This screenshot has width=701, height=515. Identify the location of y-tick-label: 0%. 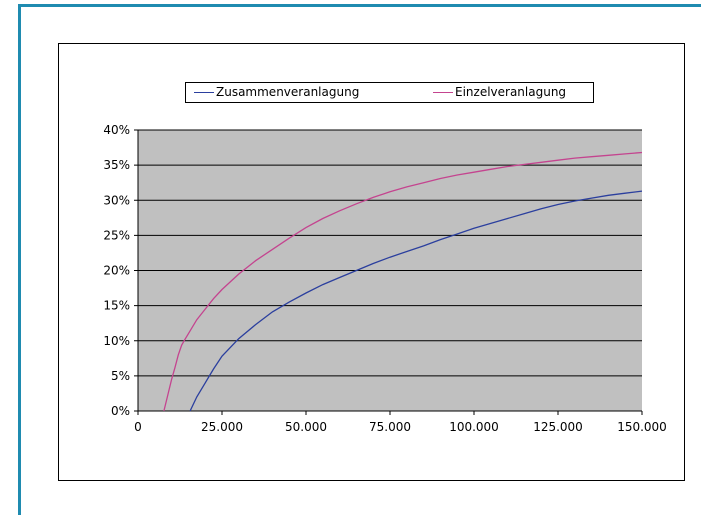
(120, 411).